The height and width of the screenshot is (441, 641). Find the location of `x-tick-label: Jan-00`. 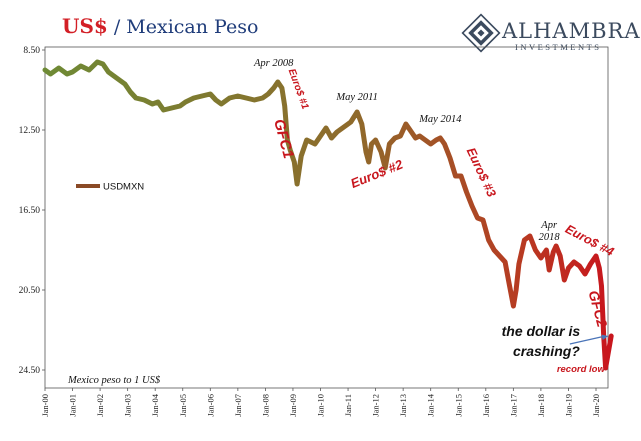

x-tick-label: Jan-00 is located at coordinates (45, 405).